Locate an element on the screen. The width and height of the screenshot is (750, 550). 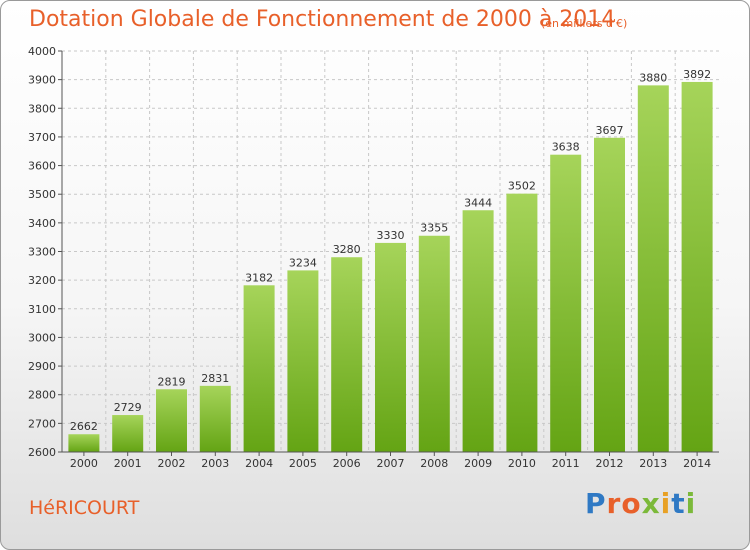
bar-2003 is located at coordinates (215, 418).